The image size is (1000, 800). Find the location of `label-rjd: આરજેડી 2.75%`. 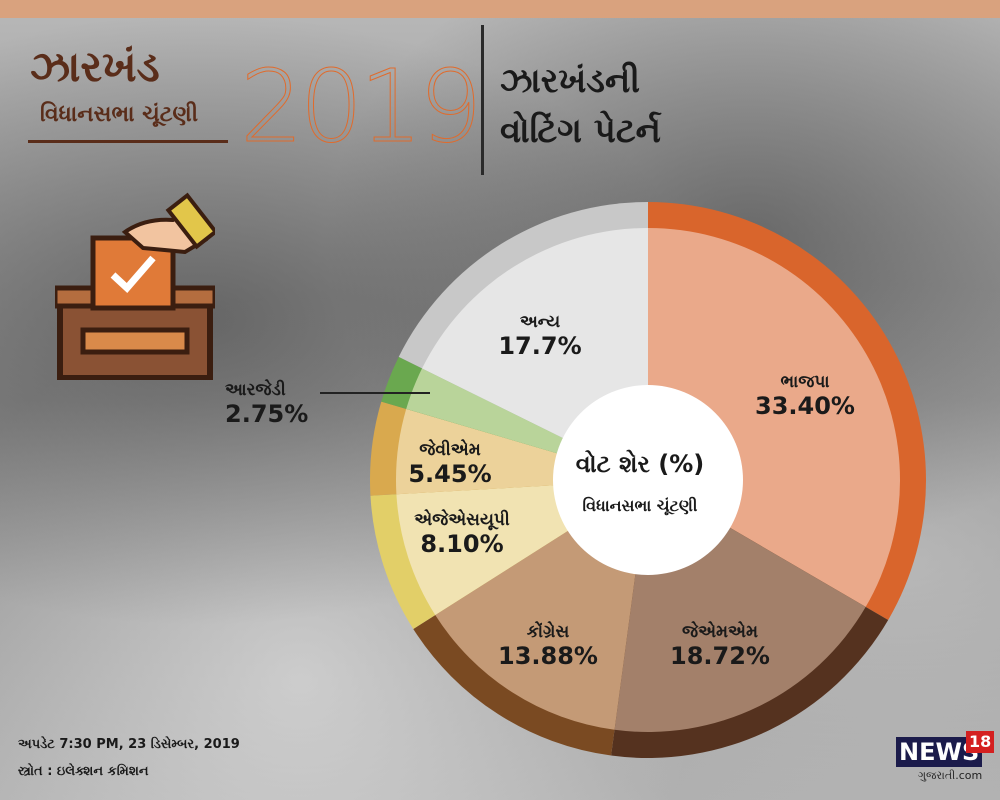

label-rjd: આરજેડી 2.75% is located at coordinates (280, 404).